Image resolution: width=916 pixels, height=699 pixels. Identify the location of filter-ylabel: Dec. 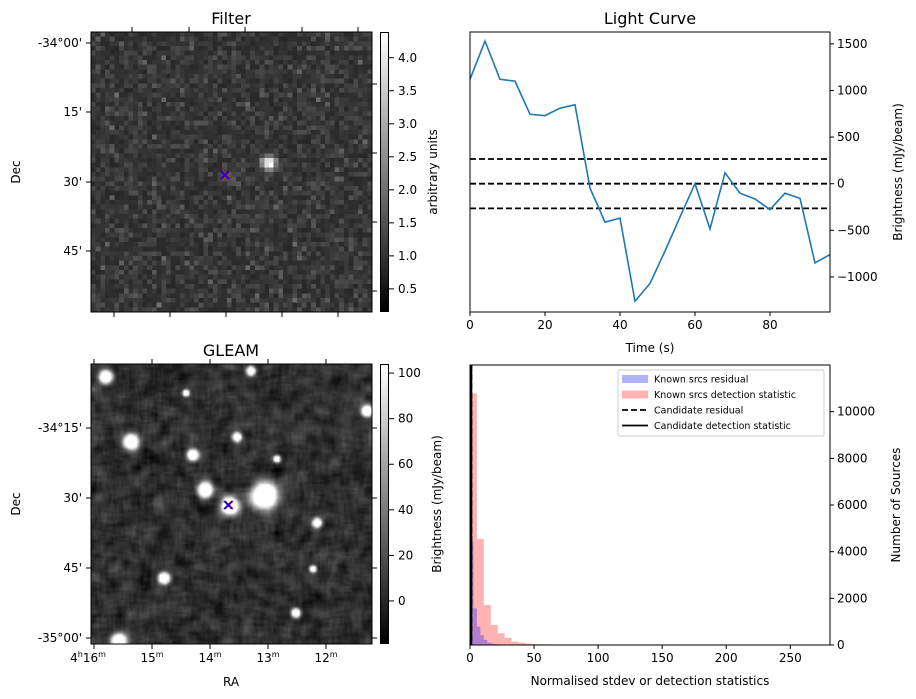
(16, 171).